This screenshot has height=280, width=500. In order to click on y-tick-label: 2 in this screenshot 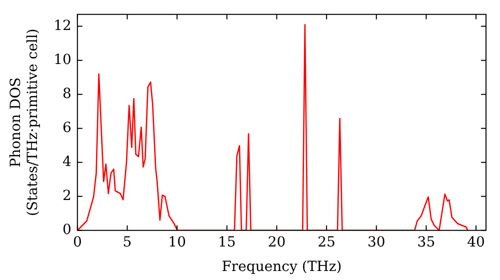, I will do `click(67, 196)`.